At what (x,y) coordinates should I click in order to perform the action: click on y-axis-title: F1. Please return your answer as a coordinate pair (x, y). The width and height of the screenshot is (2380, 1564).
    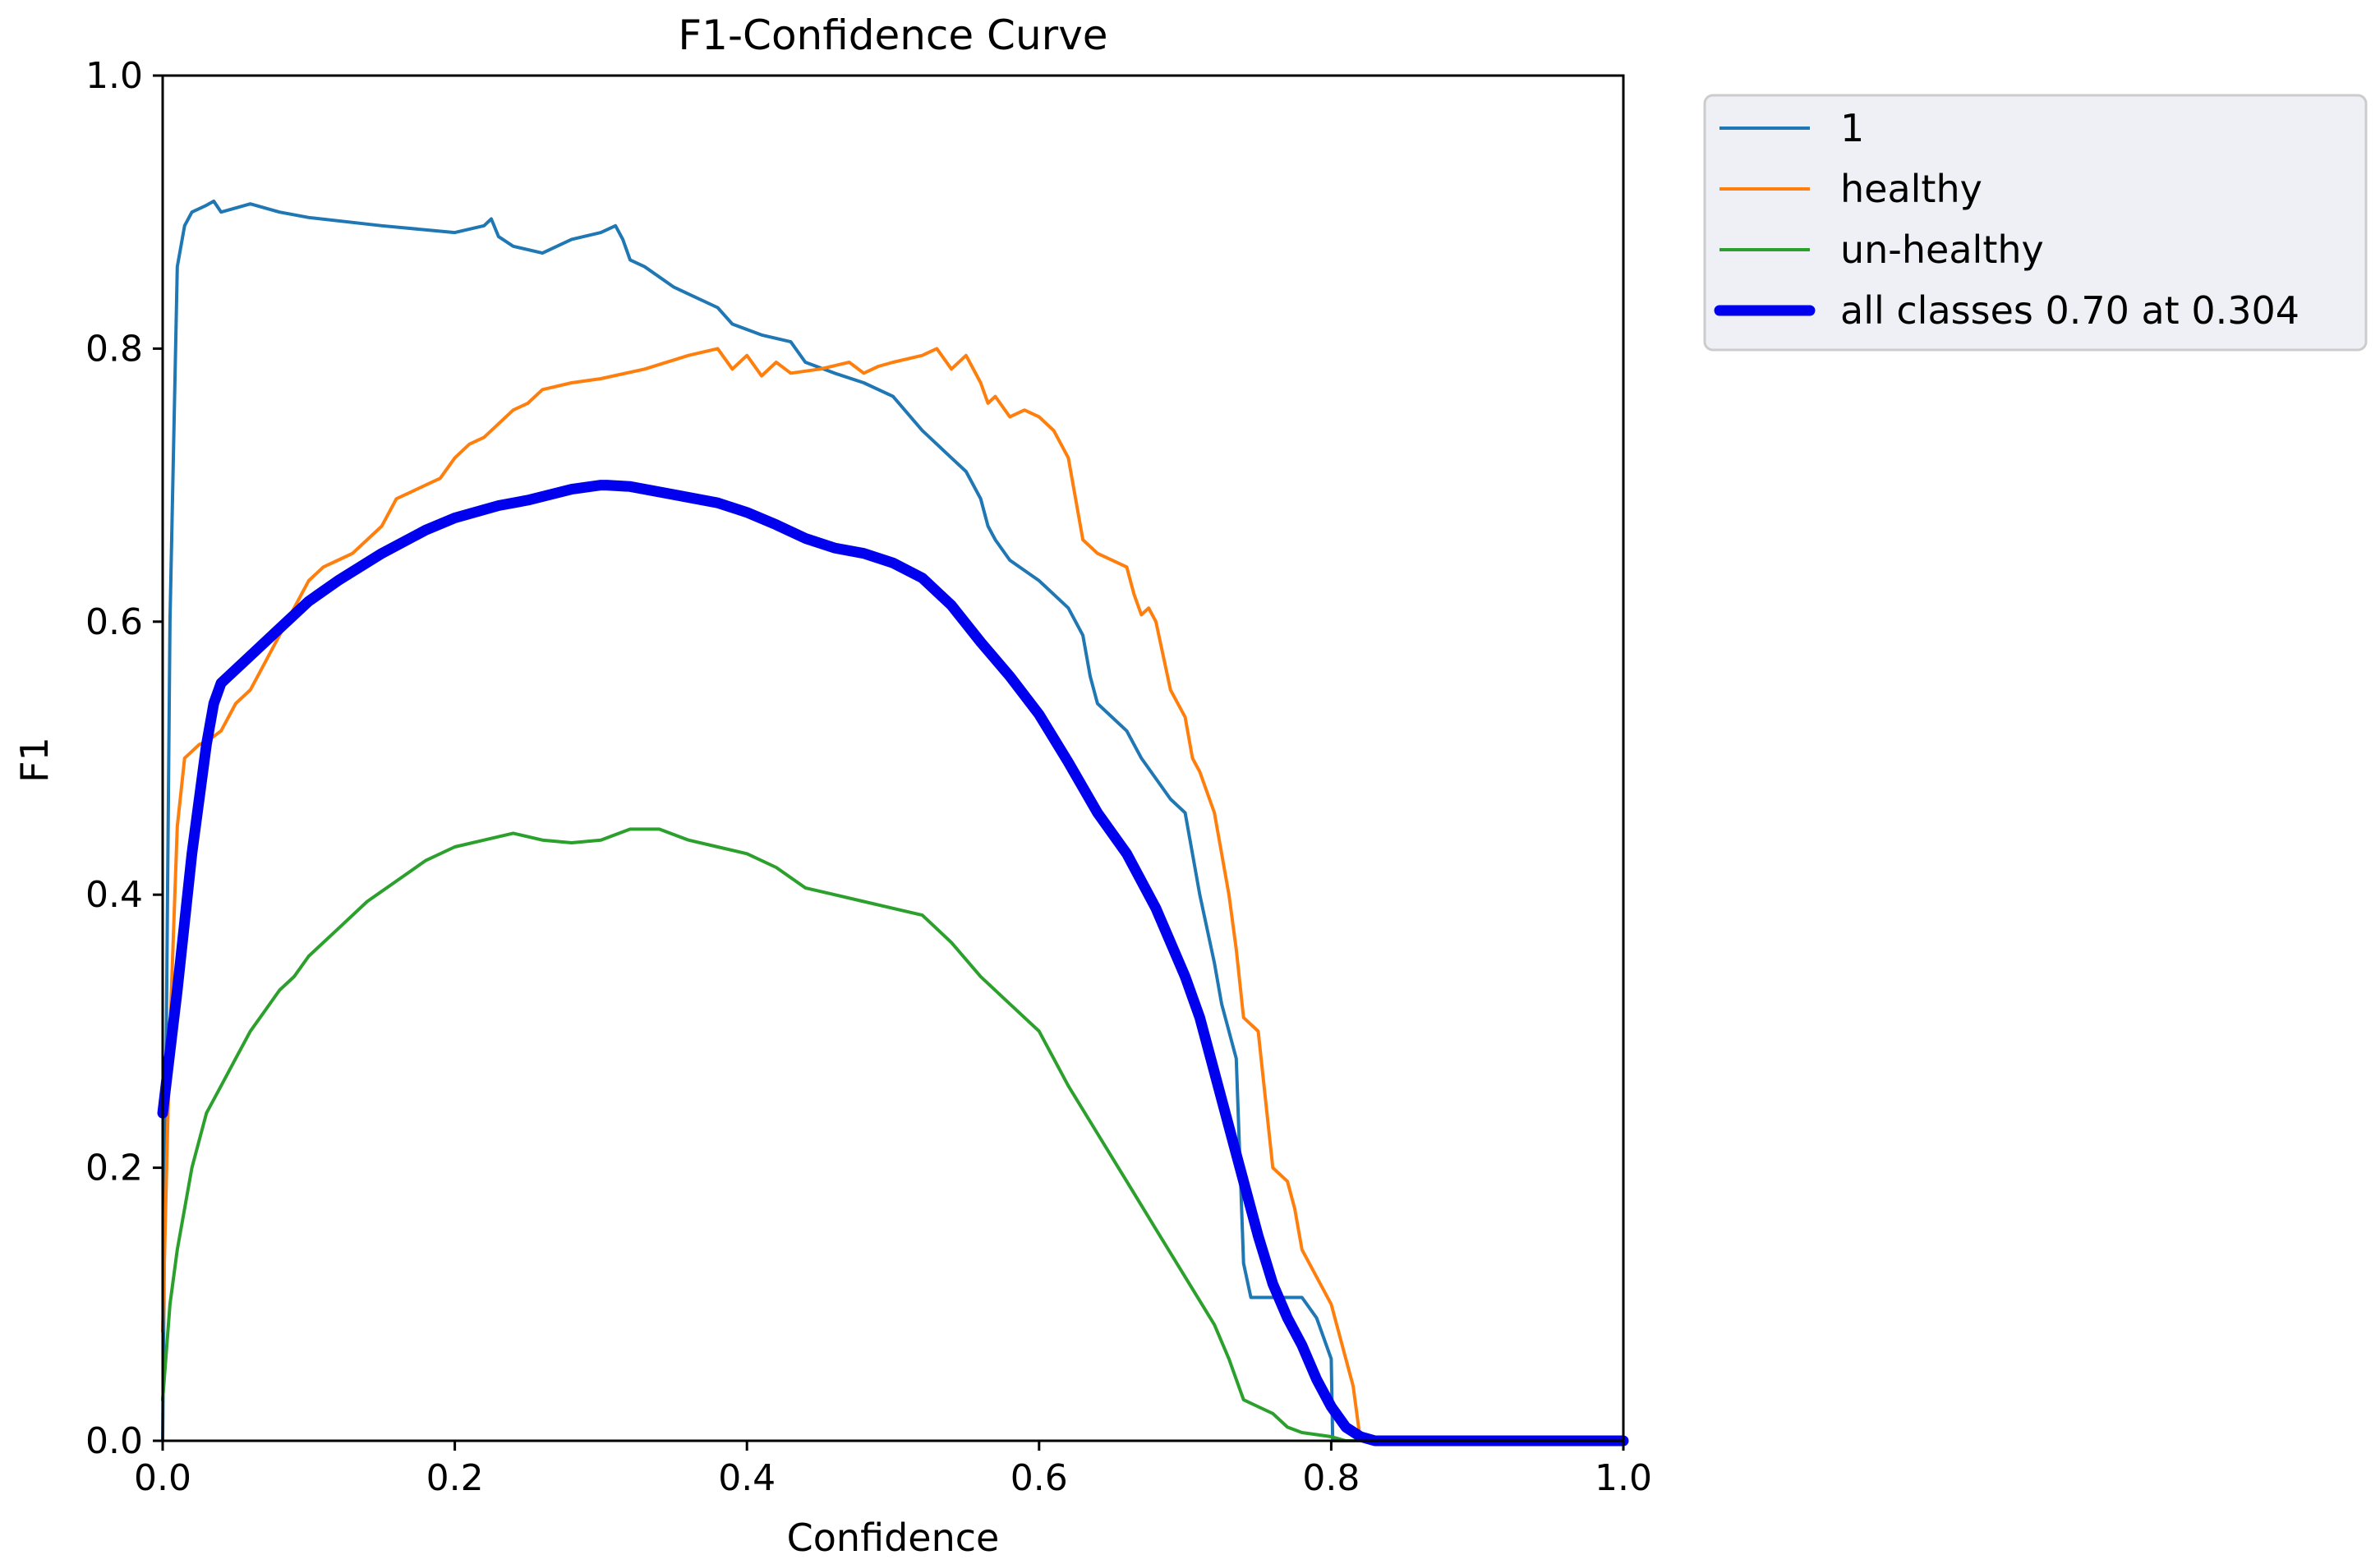
    Looking at the image, I should click on (34, 760).